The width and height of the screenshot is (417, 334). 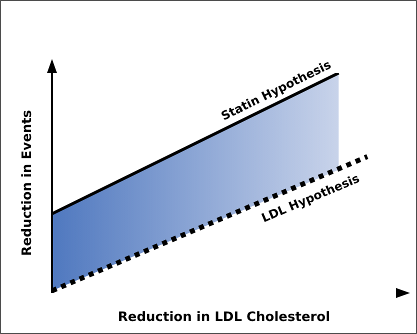 I want to click on y-axis-title: Reduction in Events, so click(x=27, y=183).